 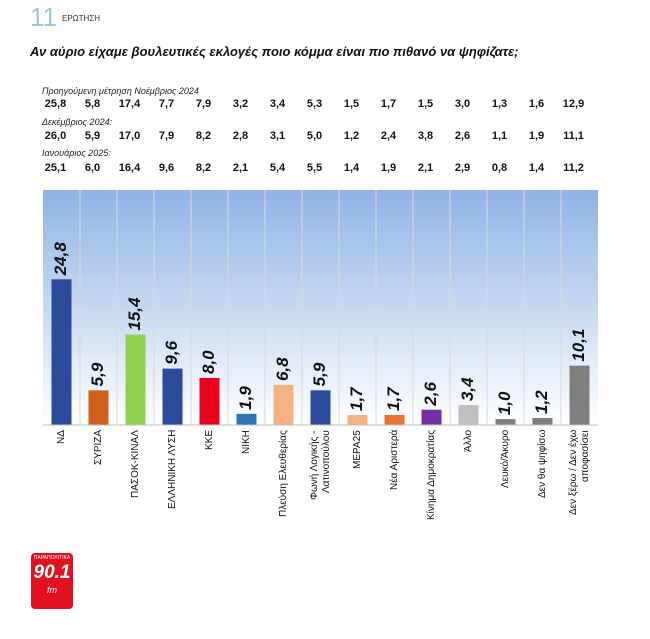 I want to click on row-value: 7,9, so click(x=166, y=136).